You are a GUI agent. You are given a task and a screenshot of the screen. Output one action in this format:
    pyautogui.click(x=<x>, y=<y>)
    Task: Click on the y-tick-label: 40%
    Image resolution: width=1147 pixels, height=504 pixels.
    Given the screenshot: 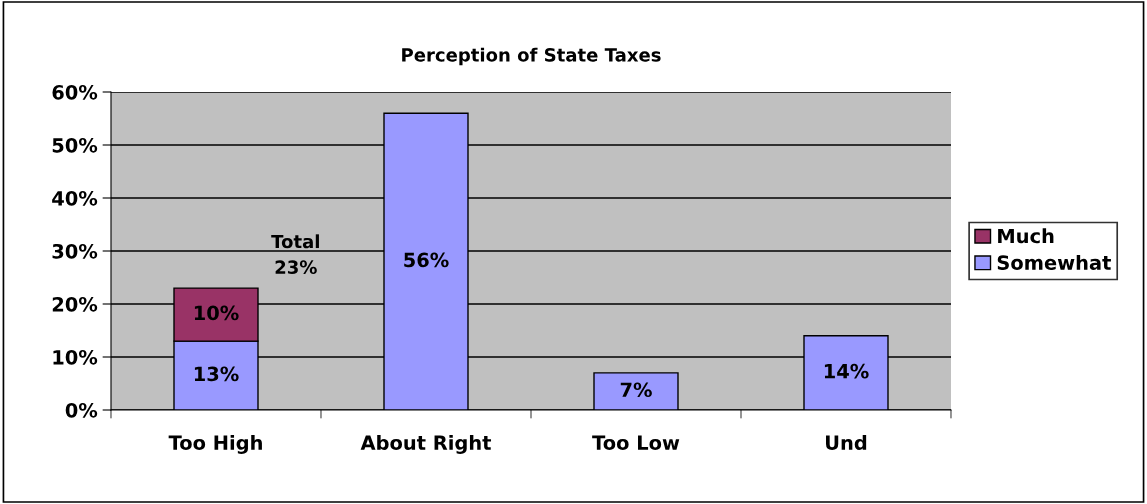 What is the action you would take?
    pyautogui.click(x=75, y=198)
    